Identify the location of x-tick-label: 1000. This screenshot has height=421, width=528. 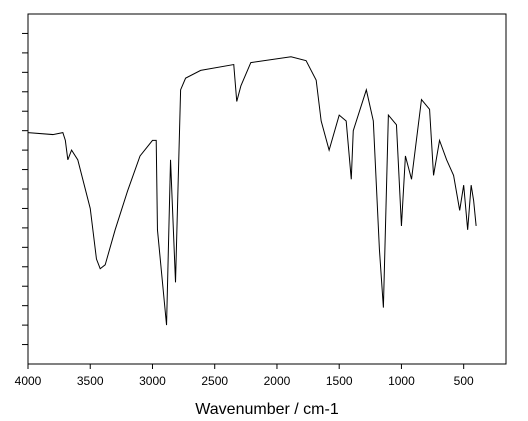
(401, 381).